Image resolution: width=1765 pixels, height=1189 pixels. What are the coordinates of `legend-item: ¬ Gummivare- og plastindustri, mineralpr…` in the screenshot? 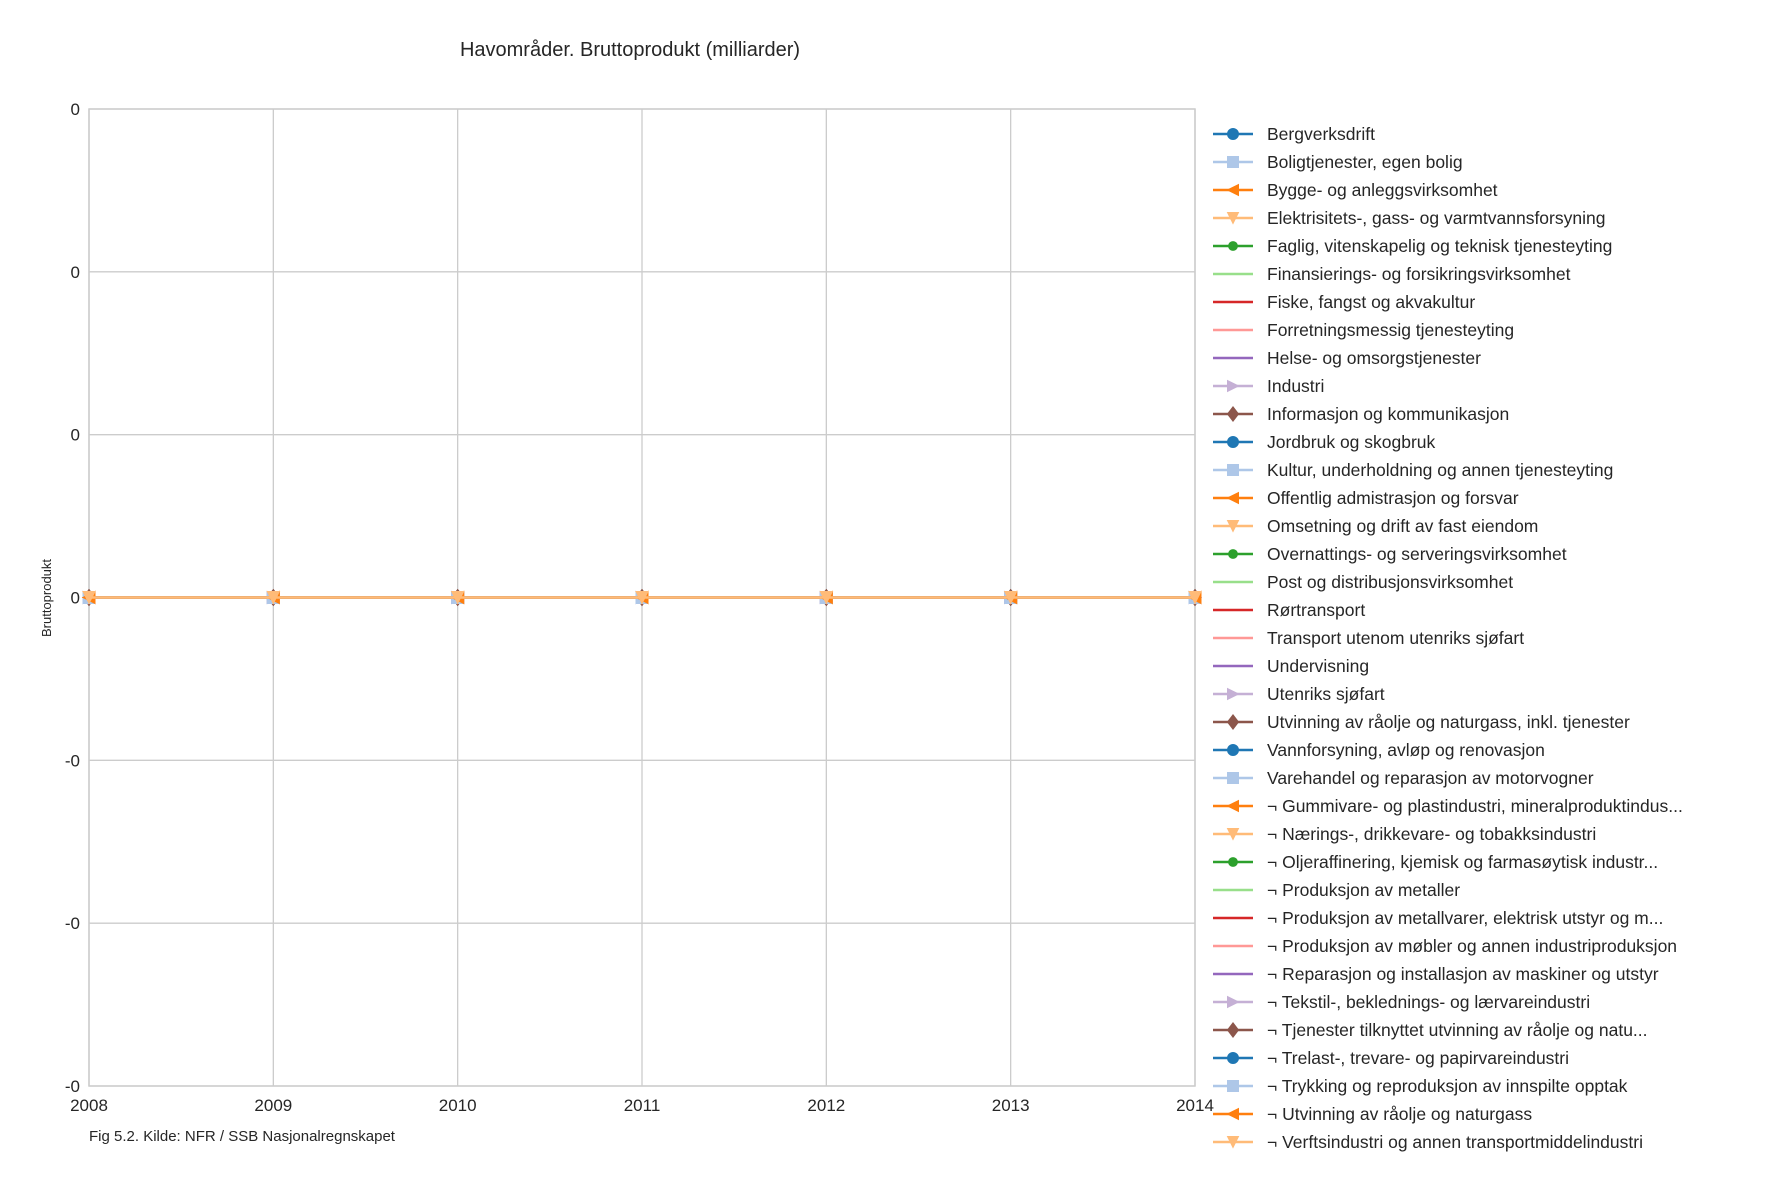 It's located at (1448, 806).